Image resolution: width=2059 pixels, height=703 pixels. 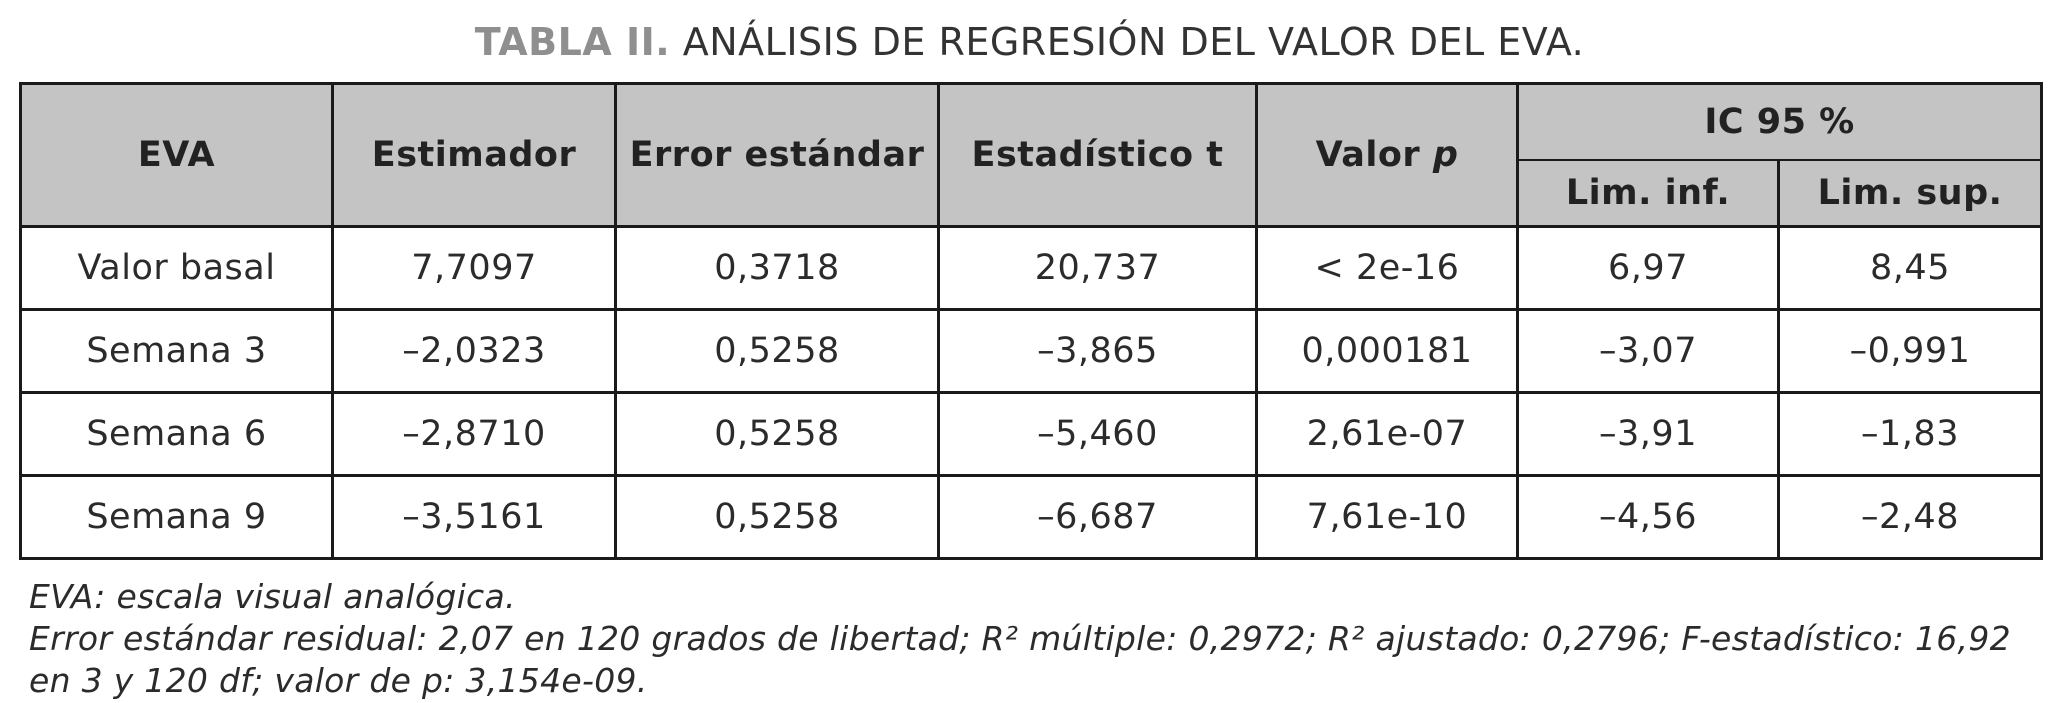 I want to click on cell-t: 20,737, so click(x=1097, y=268).